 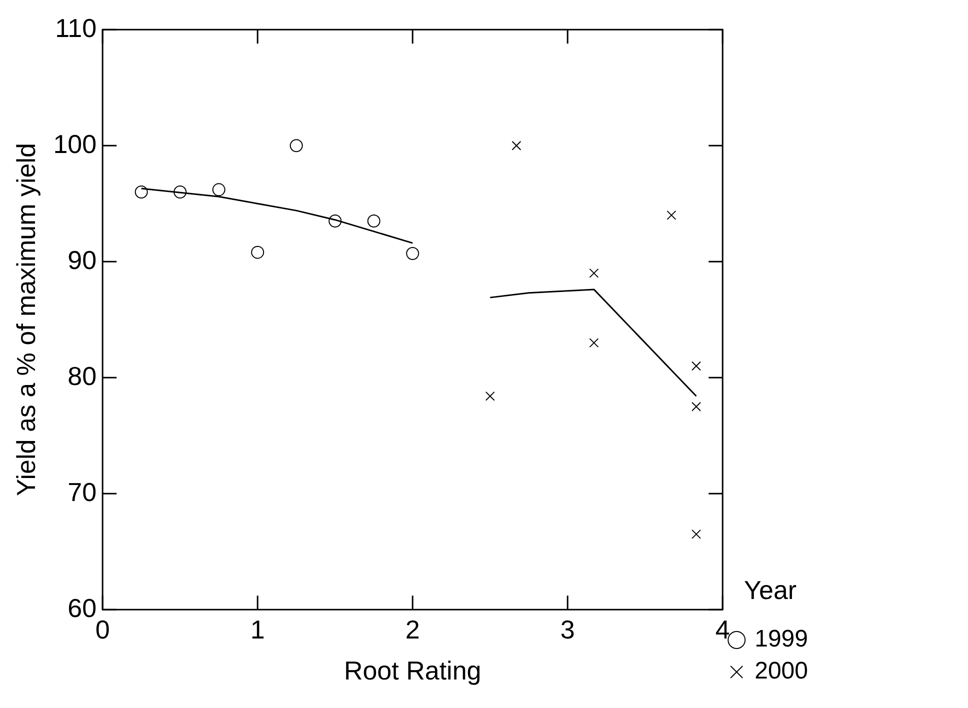 What do you see at coordinates (257, 629) in the screenshot?
I see `x-tick-label: 1` at bounding box center [257, 629].